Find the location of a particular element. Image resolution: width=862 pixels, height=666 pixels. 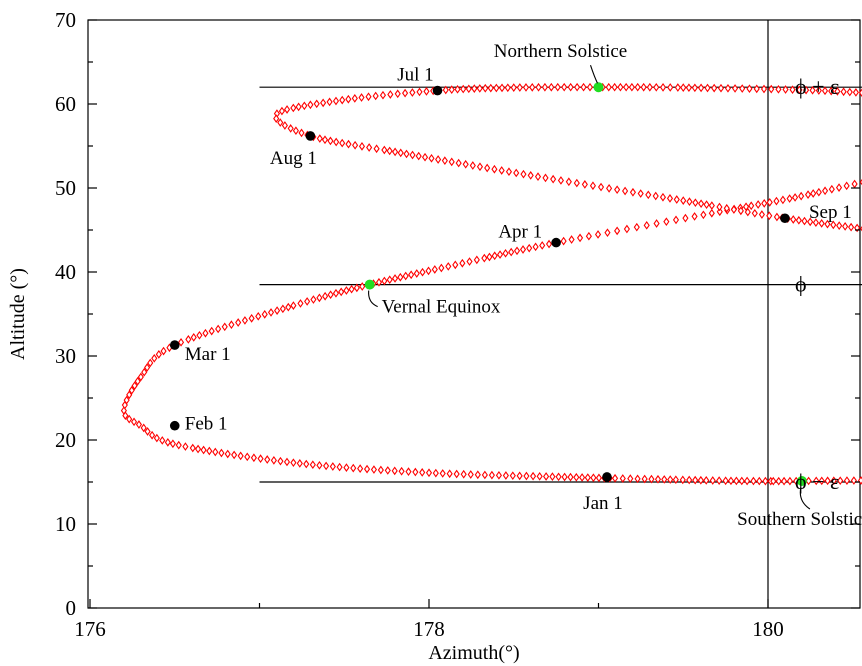

y-tick-label: 50 is located at coordinates (65, 188).